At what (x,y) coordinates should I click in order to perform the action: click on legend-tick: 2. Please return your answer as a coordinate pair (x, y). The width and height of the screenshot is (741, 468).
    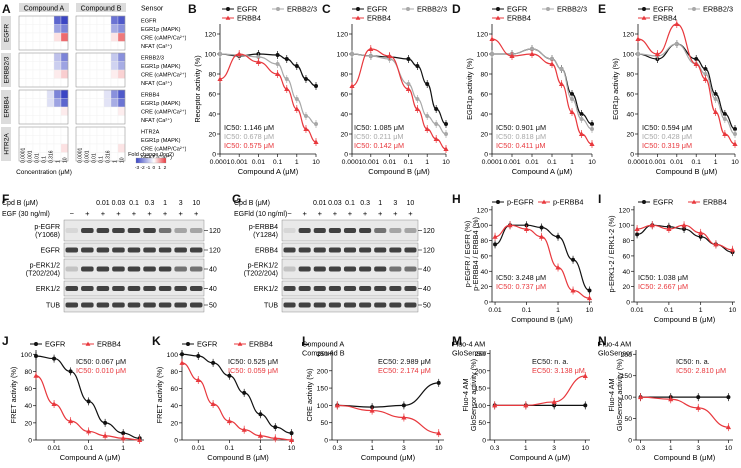
    Looking at the image, I should click on (165, 168).